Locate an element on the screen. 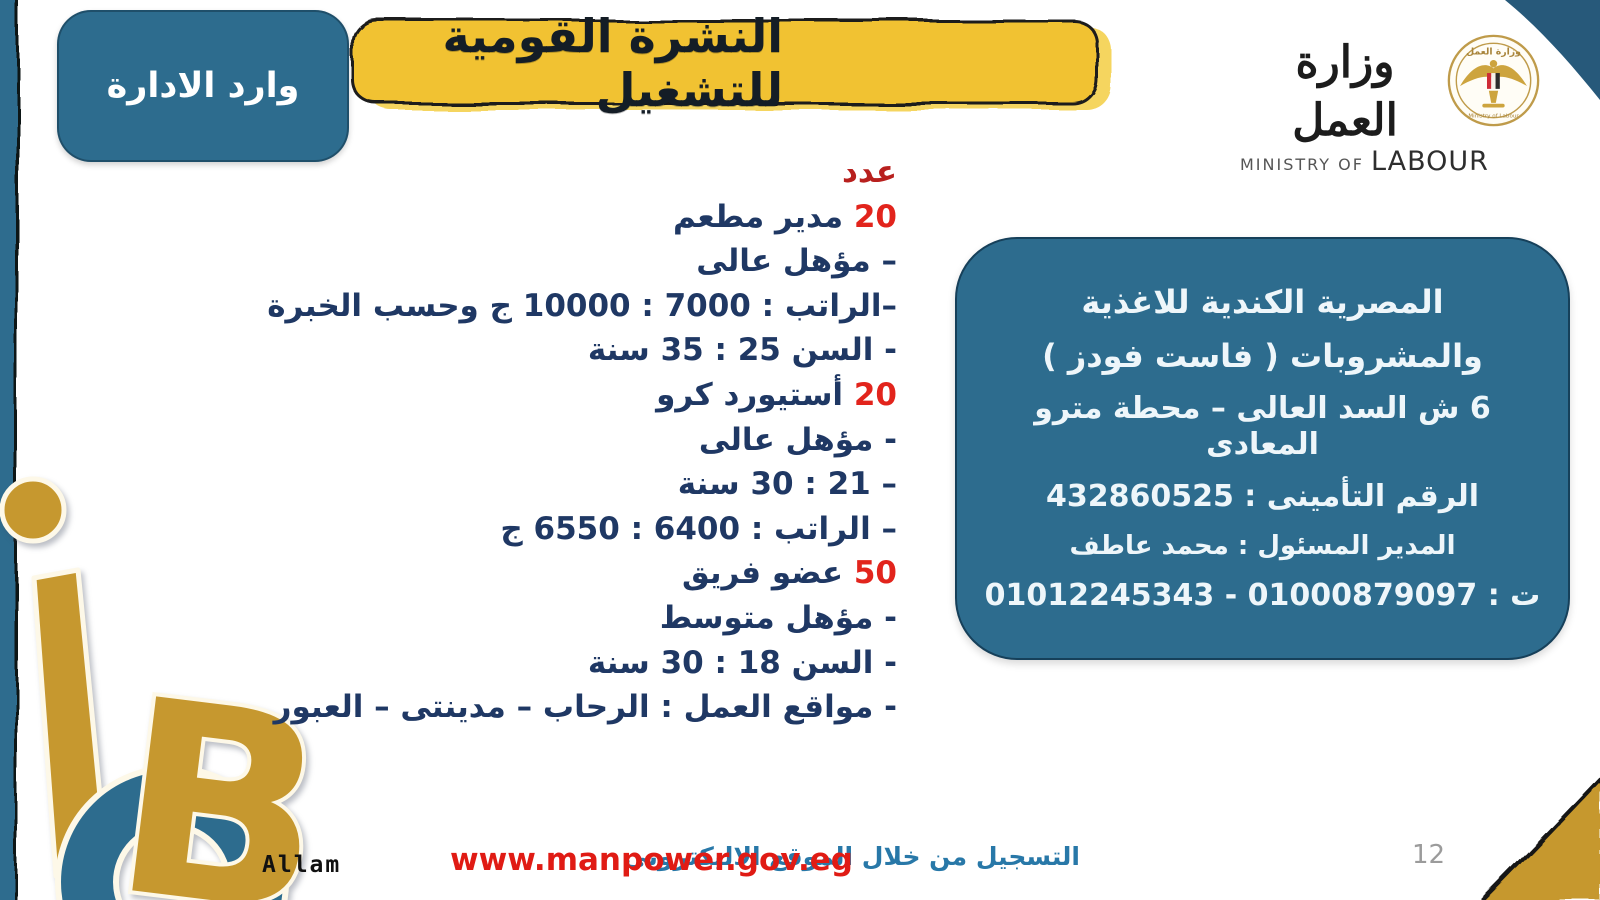 The width and height of the screenshot is (1600, 900). author-watermark: Allam is located at coordinates (302, 865).